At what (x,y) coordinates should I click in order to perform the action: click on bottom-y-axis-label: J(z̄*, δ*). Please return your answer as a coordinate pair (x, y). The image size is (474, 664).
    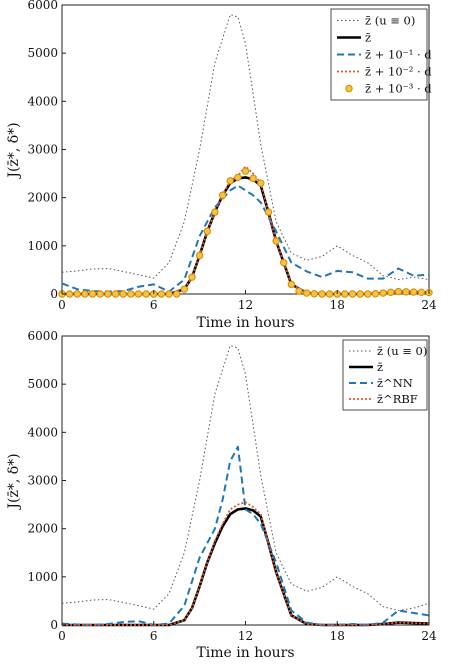
    Looking at the image, I should click on (14, 481).